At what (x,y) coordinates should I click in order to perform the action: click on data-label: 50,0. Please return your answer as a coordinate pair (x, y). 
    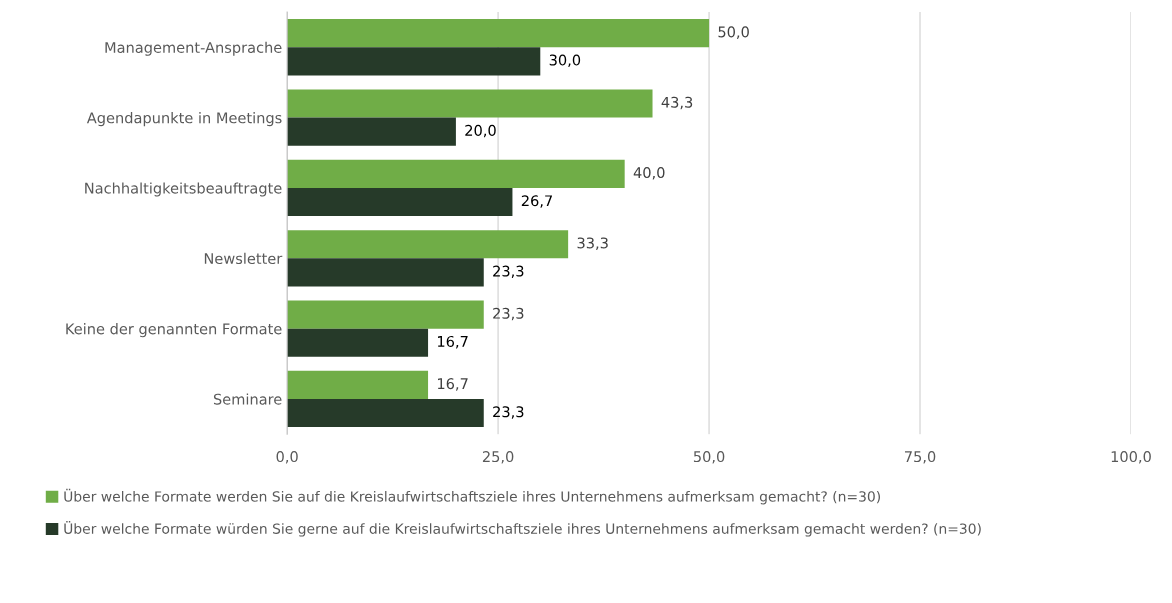
    Looking at the image, I should click on (733, 32).